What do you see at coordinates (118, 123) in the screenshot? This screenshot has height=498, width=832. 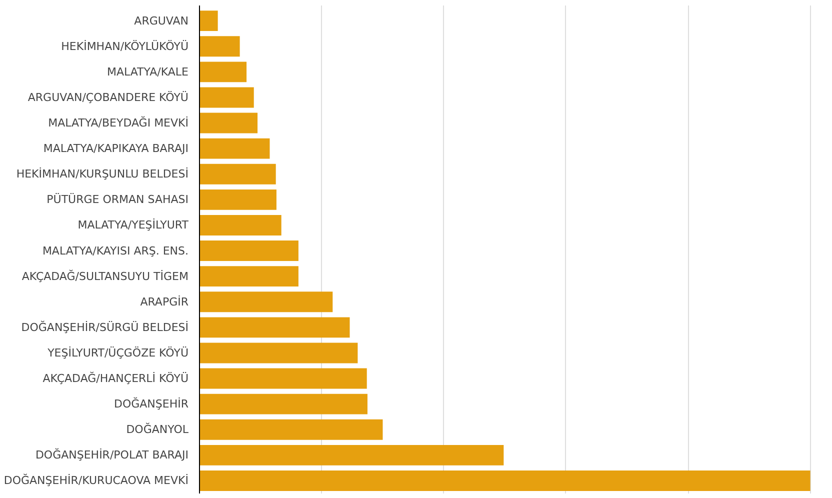 I see `y-tick-label: MALATYA/BEYDAĞI MEVKİ` at bounding box center [118, 123].